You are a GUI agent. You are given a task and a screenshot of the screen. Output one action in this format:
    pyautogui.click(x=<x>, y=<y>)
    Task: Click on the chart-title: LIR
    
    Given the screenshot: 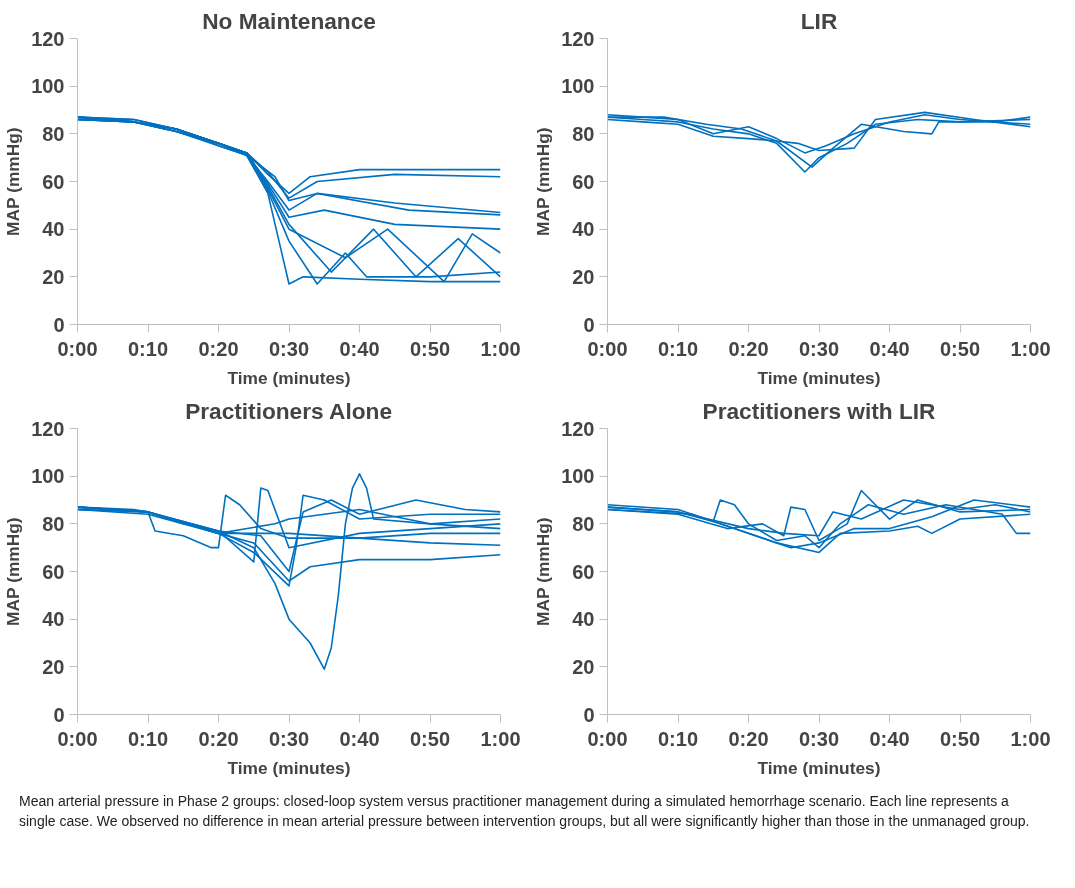 What is the action you would take?
    pyautogui.click(x=819, y=20)
    